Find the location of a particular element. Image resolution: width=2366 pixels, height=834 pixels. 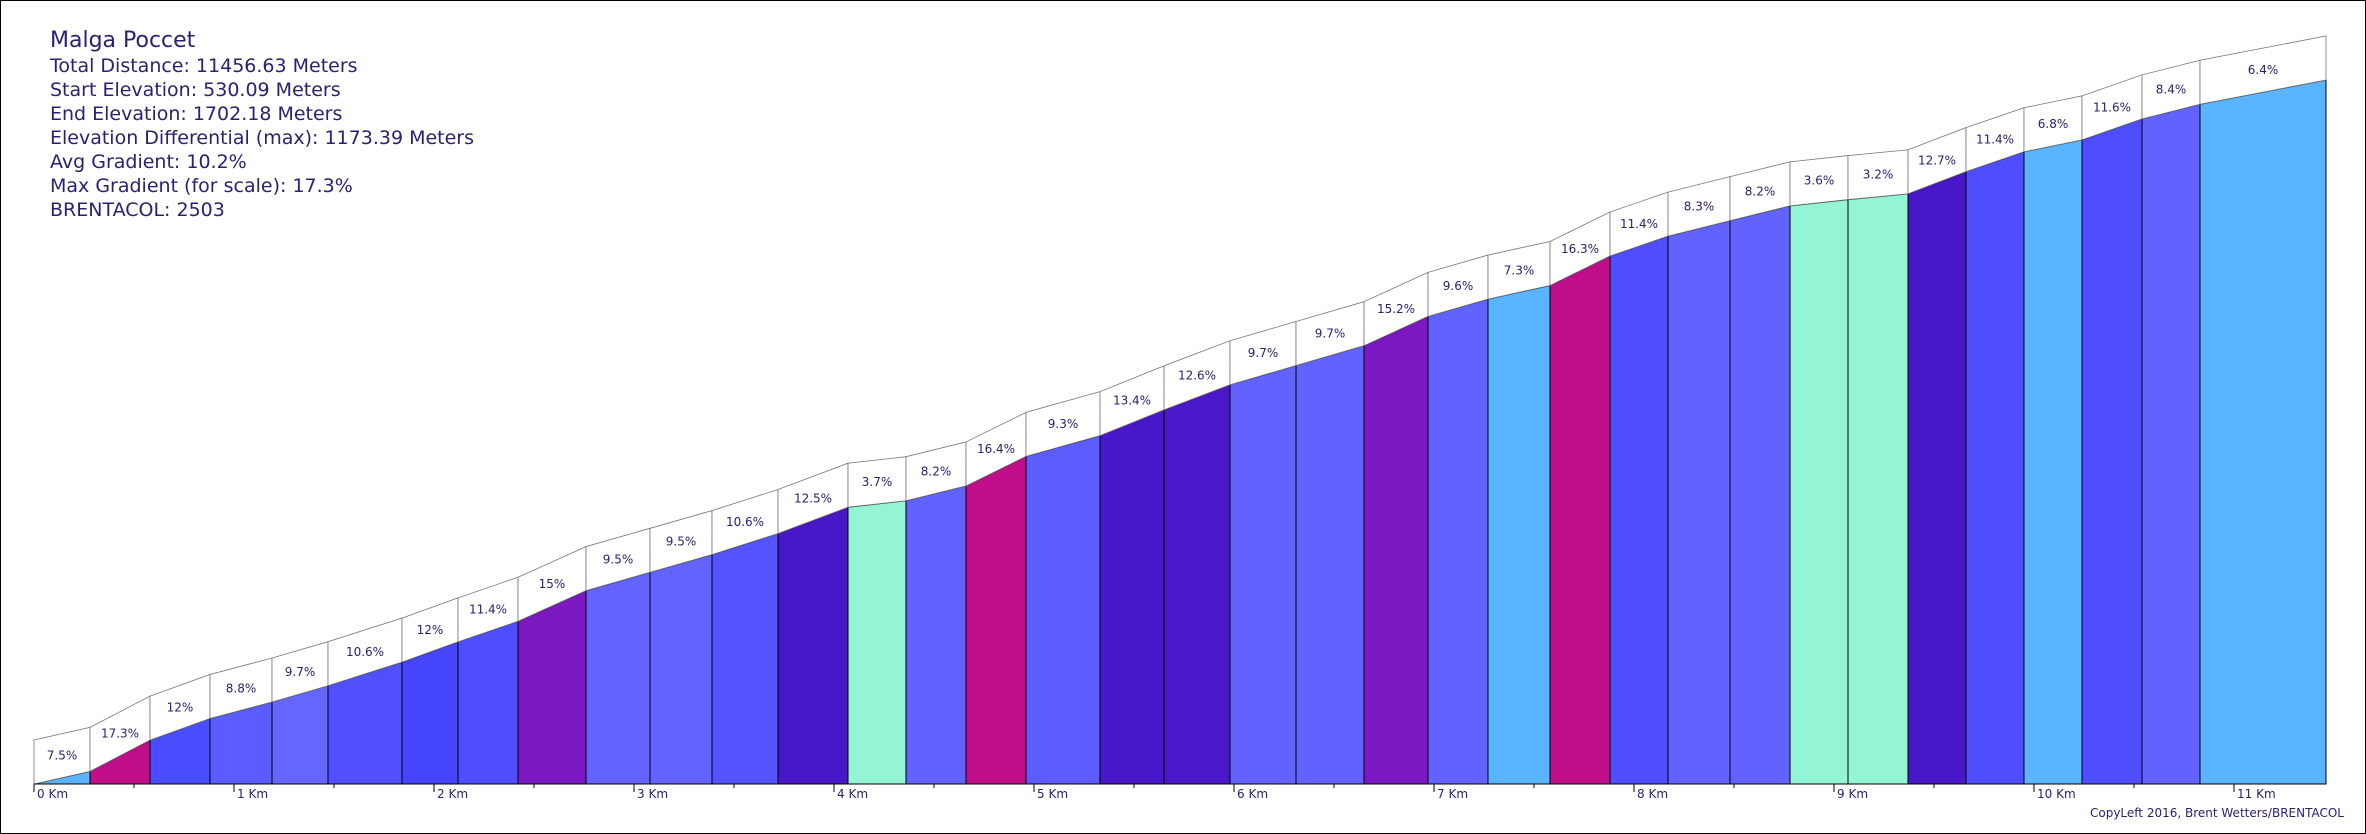

gradient-label: 3.6% is located at coordinates (1819, 181).